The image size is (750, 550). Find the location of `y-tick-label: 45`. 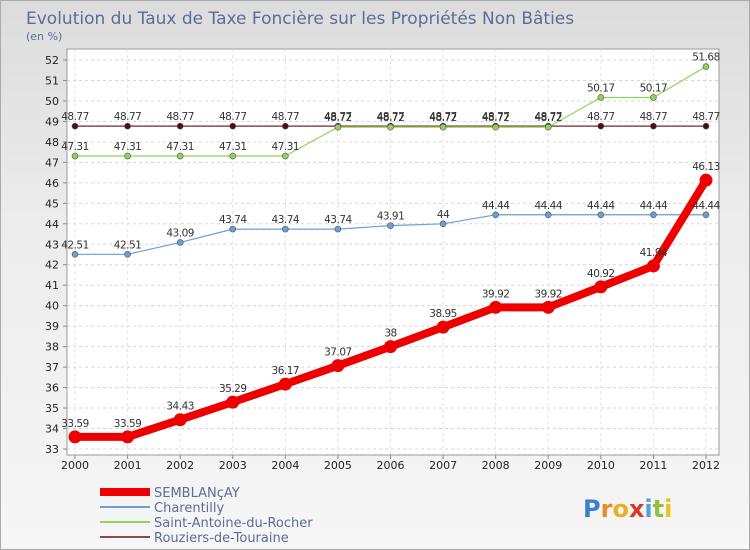

y-tick-label: 45 is located at coordinates (52, 203).